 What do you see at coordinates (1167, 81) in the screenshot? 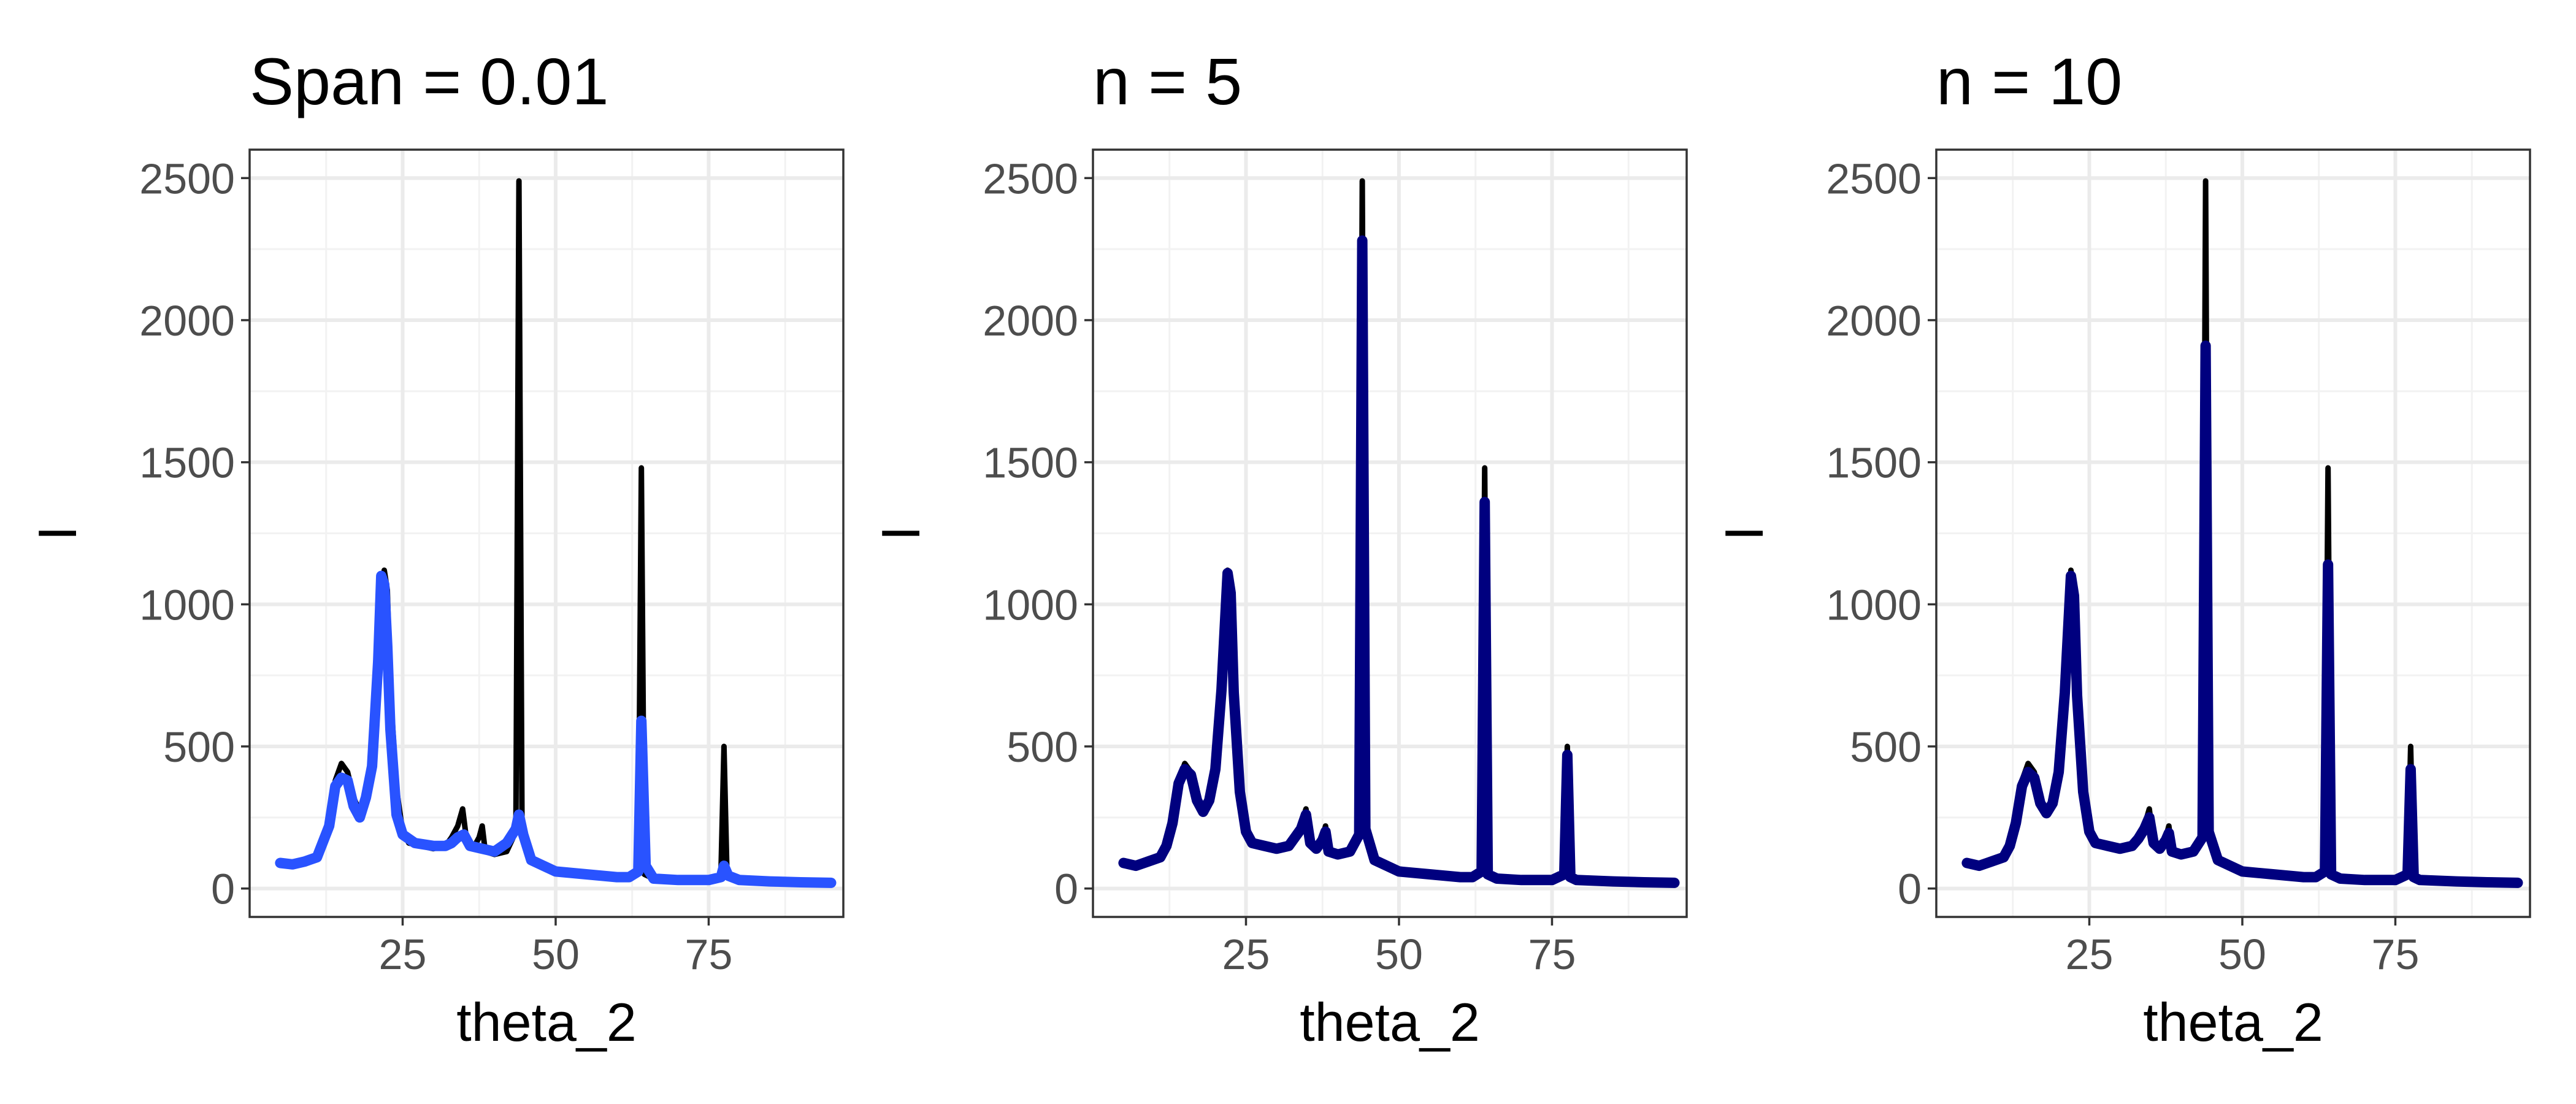
I see `facet-title: n = 5` at bounding box center [1167, 81].